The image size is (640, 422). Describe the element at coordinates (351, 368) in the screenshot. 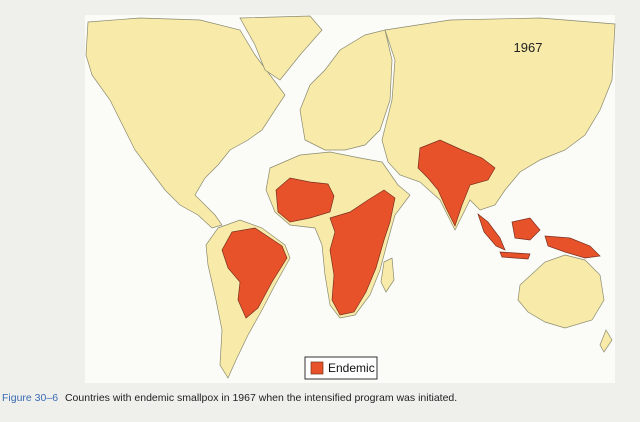

I see `legend-label: Endemic` at that location.